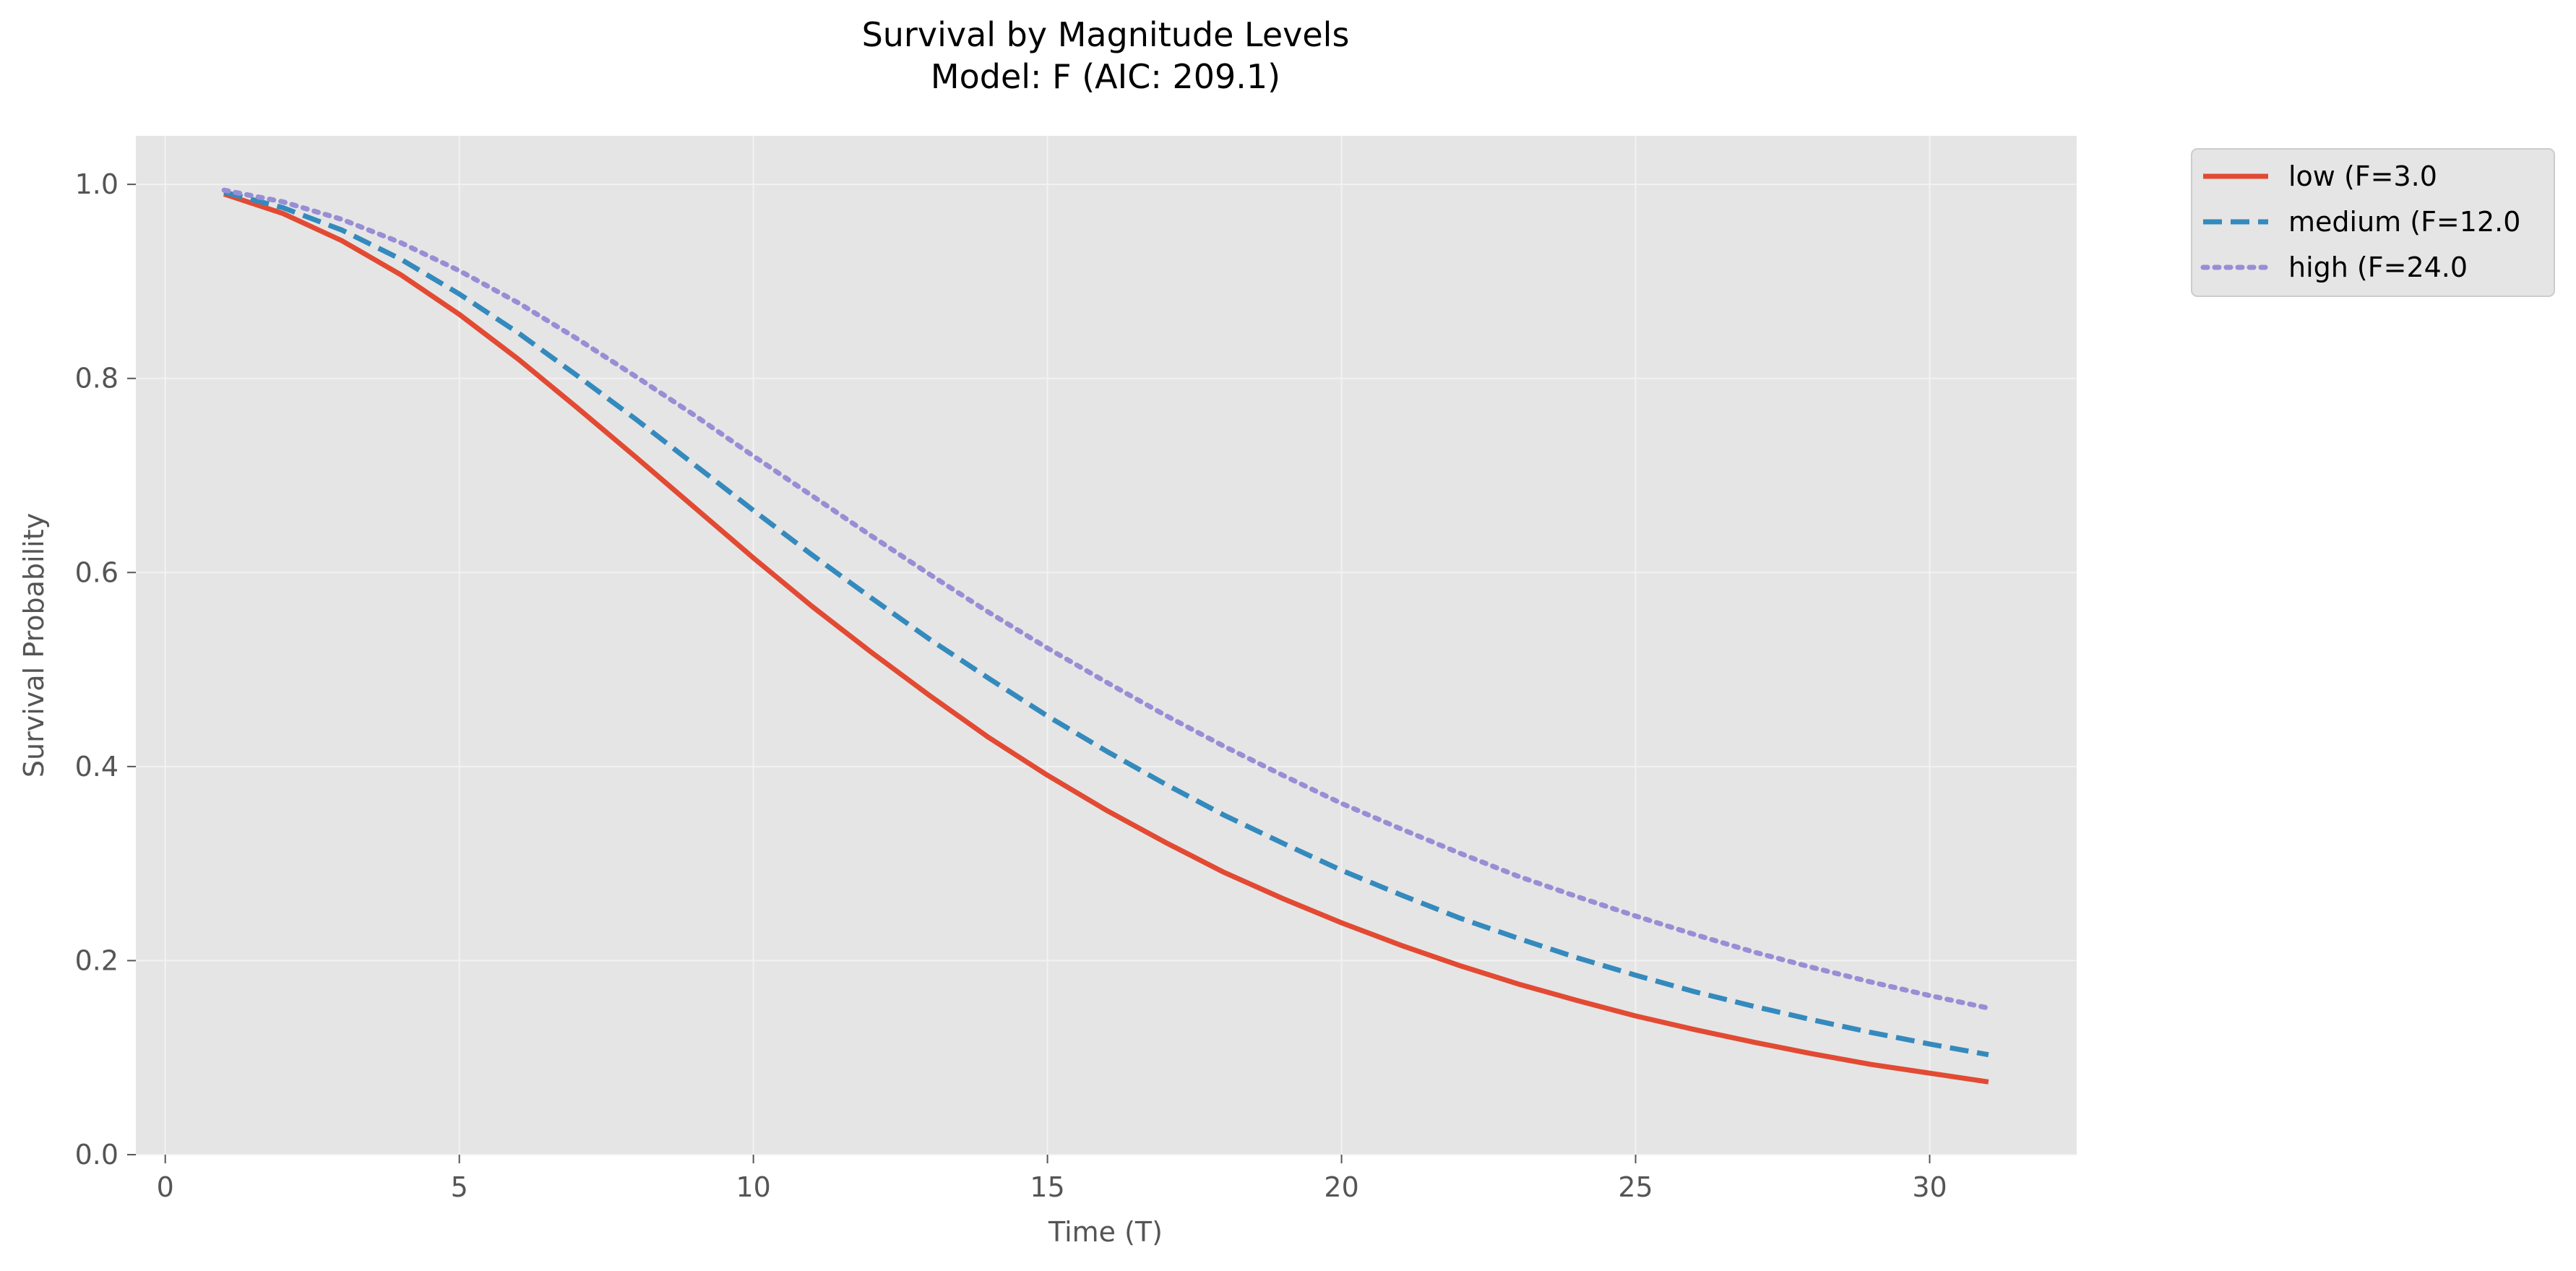 Image resolution: width=2576 pixels, height=1271 pixels. I want to click on y-tick-label-5: 1.0, so click(97, 184).